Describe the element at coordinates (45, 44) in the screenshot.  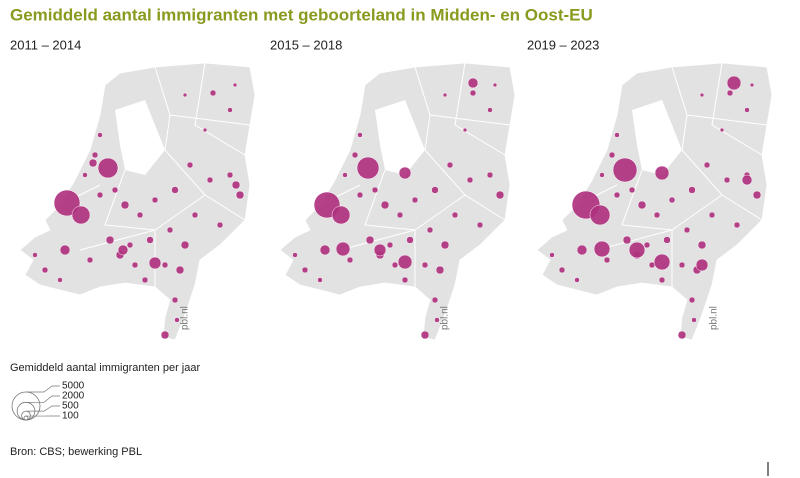
I see `panel-label: 2011 – 2014` at that location.